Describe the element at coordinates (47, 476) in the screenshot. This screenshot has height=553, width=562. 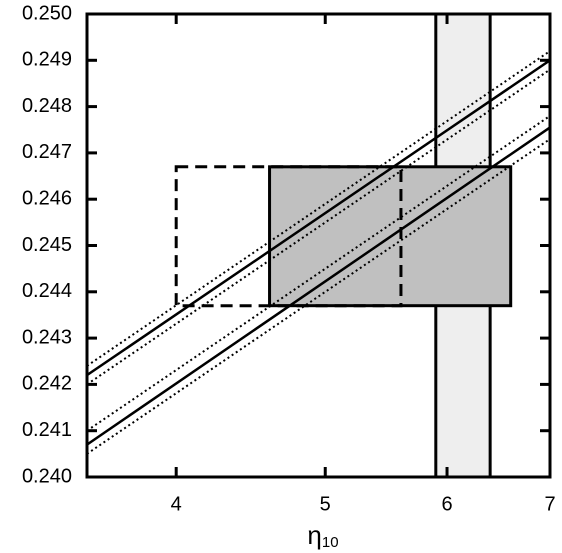
I see `y-tick-label: 0.240` at that location.